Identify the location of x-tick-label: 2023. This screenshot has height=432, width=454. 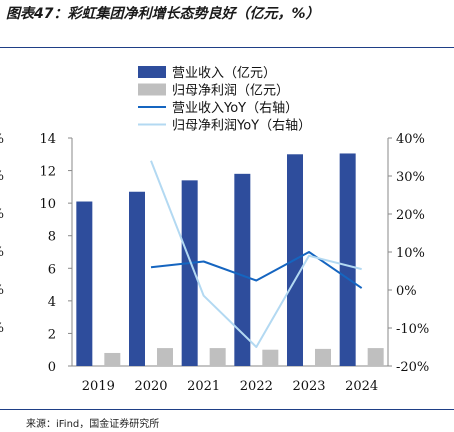
(308, 386).